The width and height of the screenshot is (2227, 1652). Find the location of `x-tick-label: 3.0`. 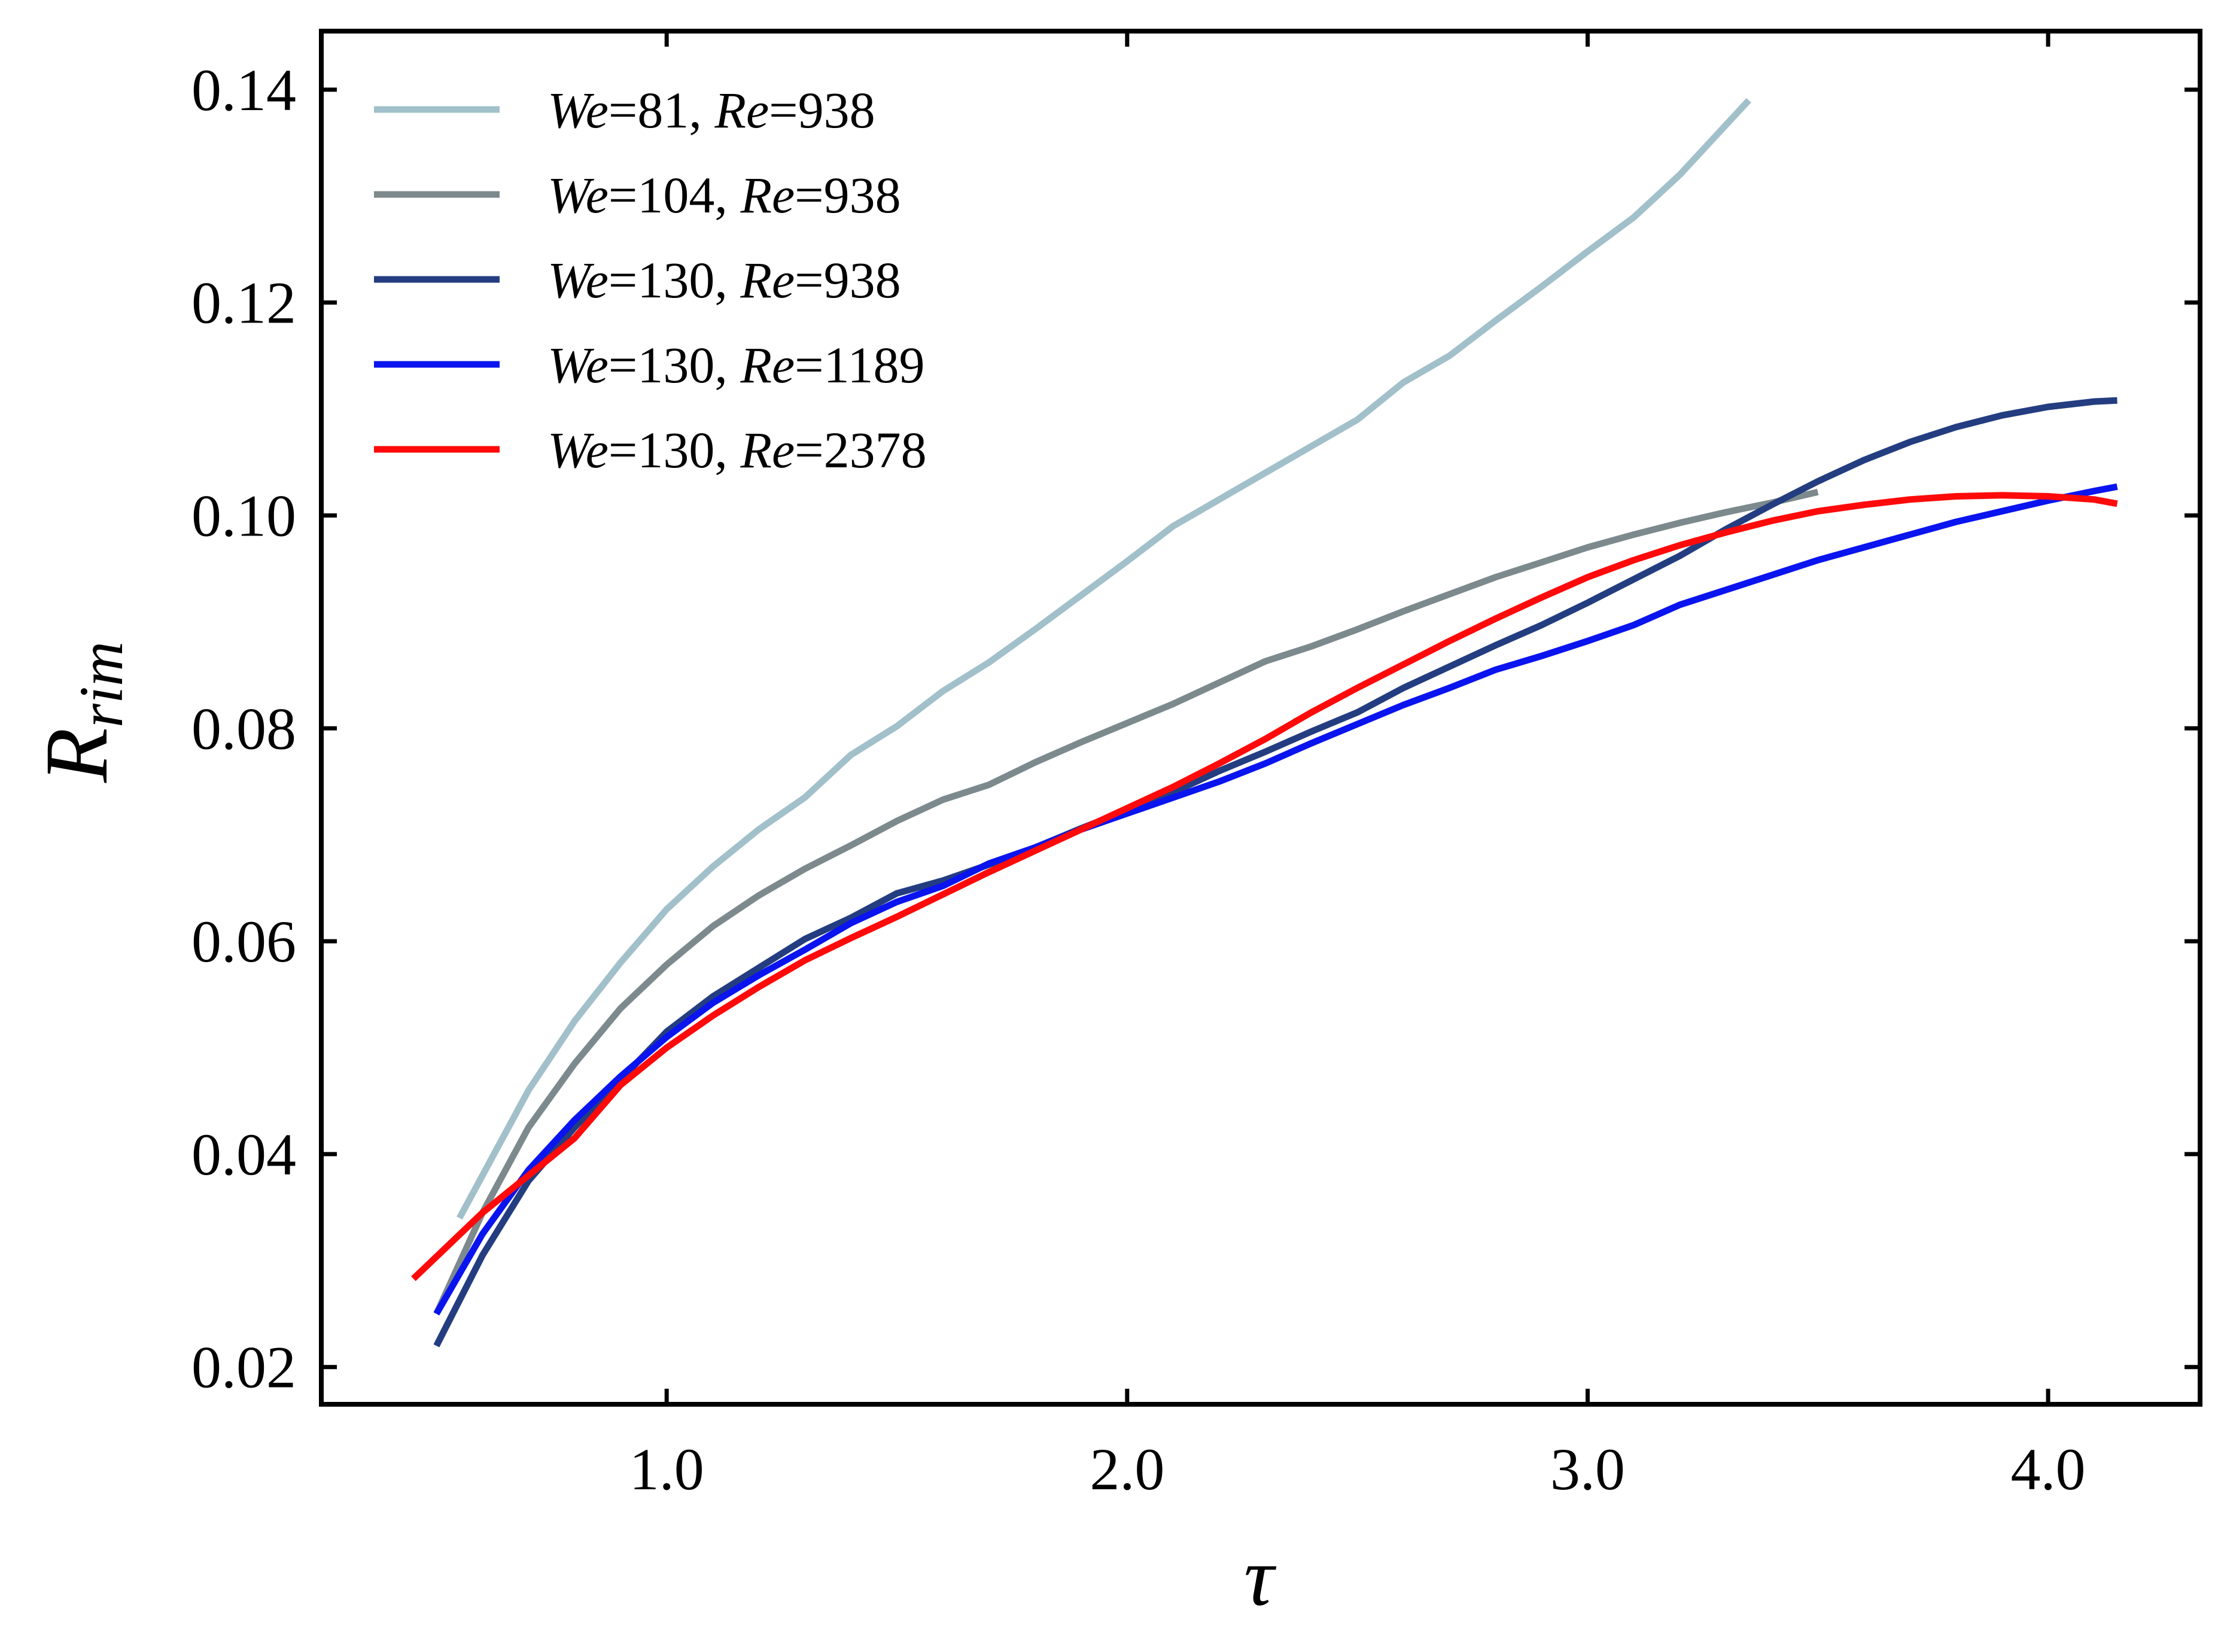

x-tick-label: 3.0 is located at coordinates (1587, 1469).